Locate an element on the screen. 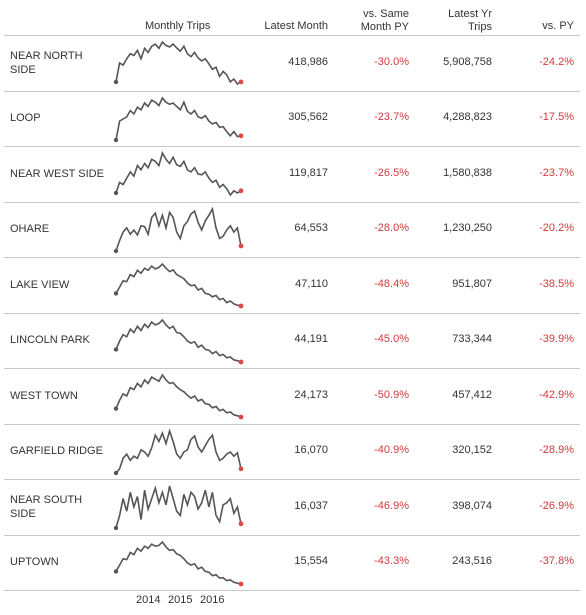 This screenshot has width=586, height=615. header-latest-month: Latest Month is located at coordinates (296, 26).